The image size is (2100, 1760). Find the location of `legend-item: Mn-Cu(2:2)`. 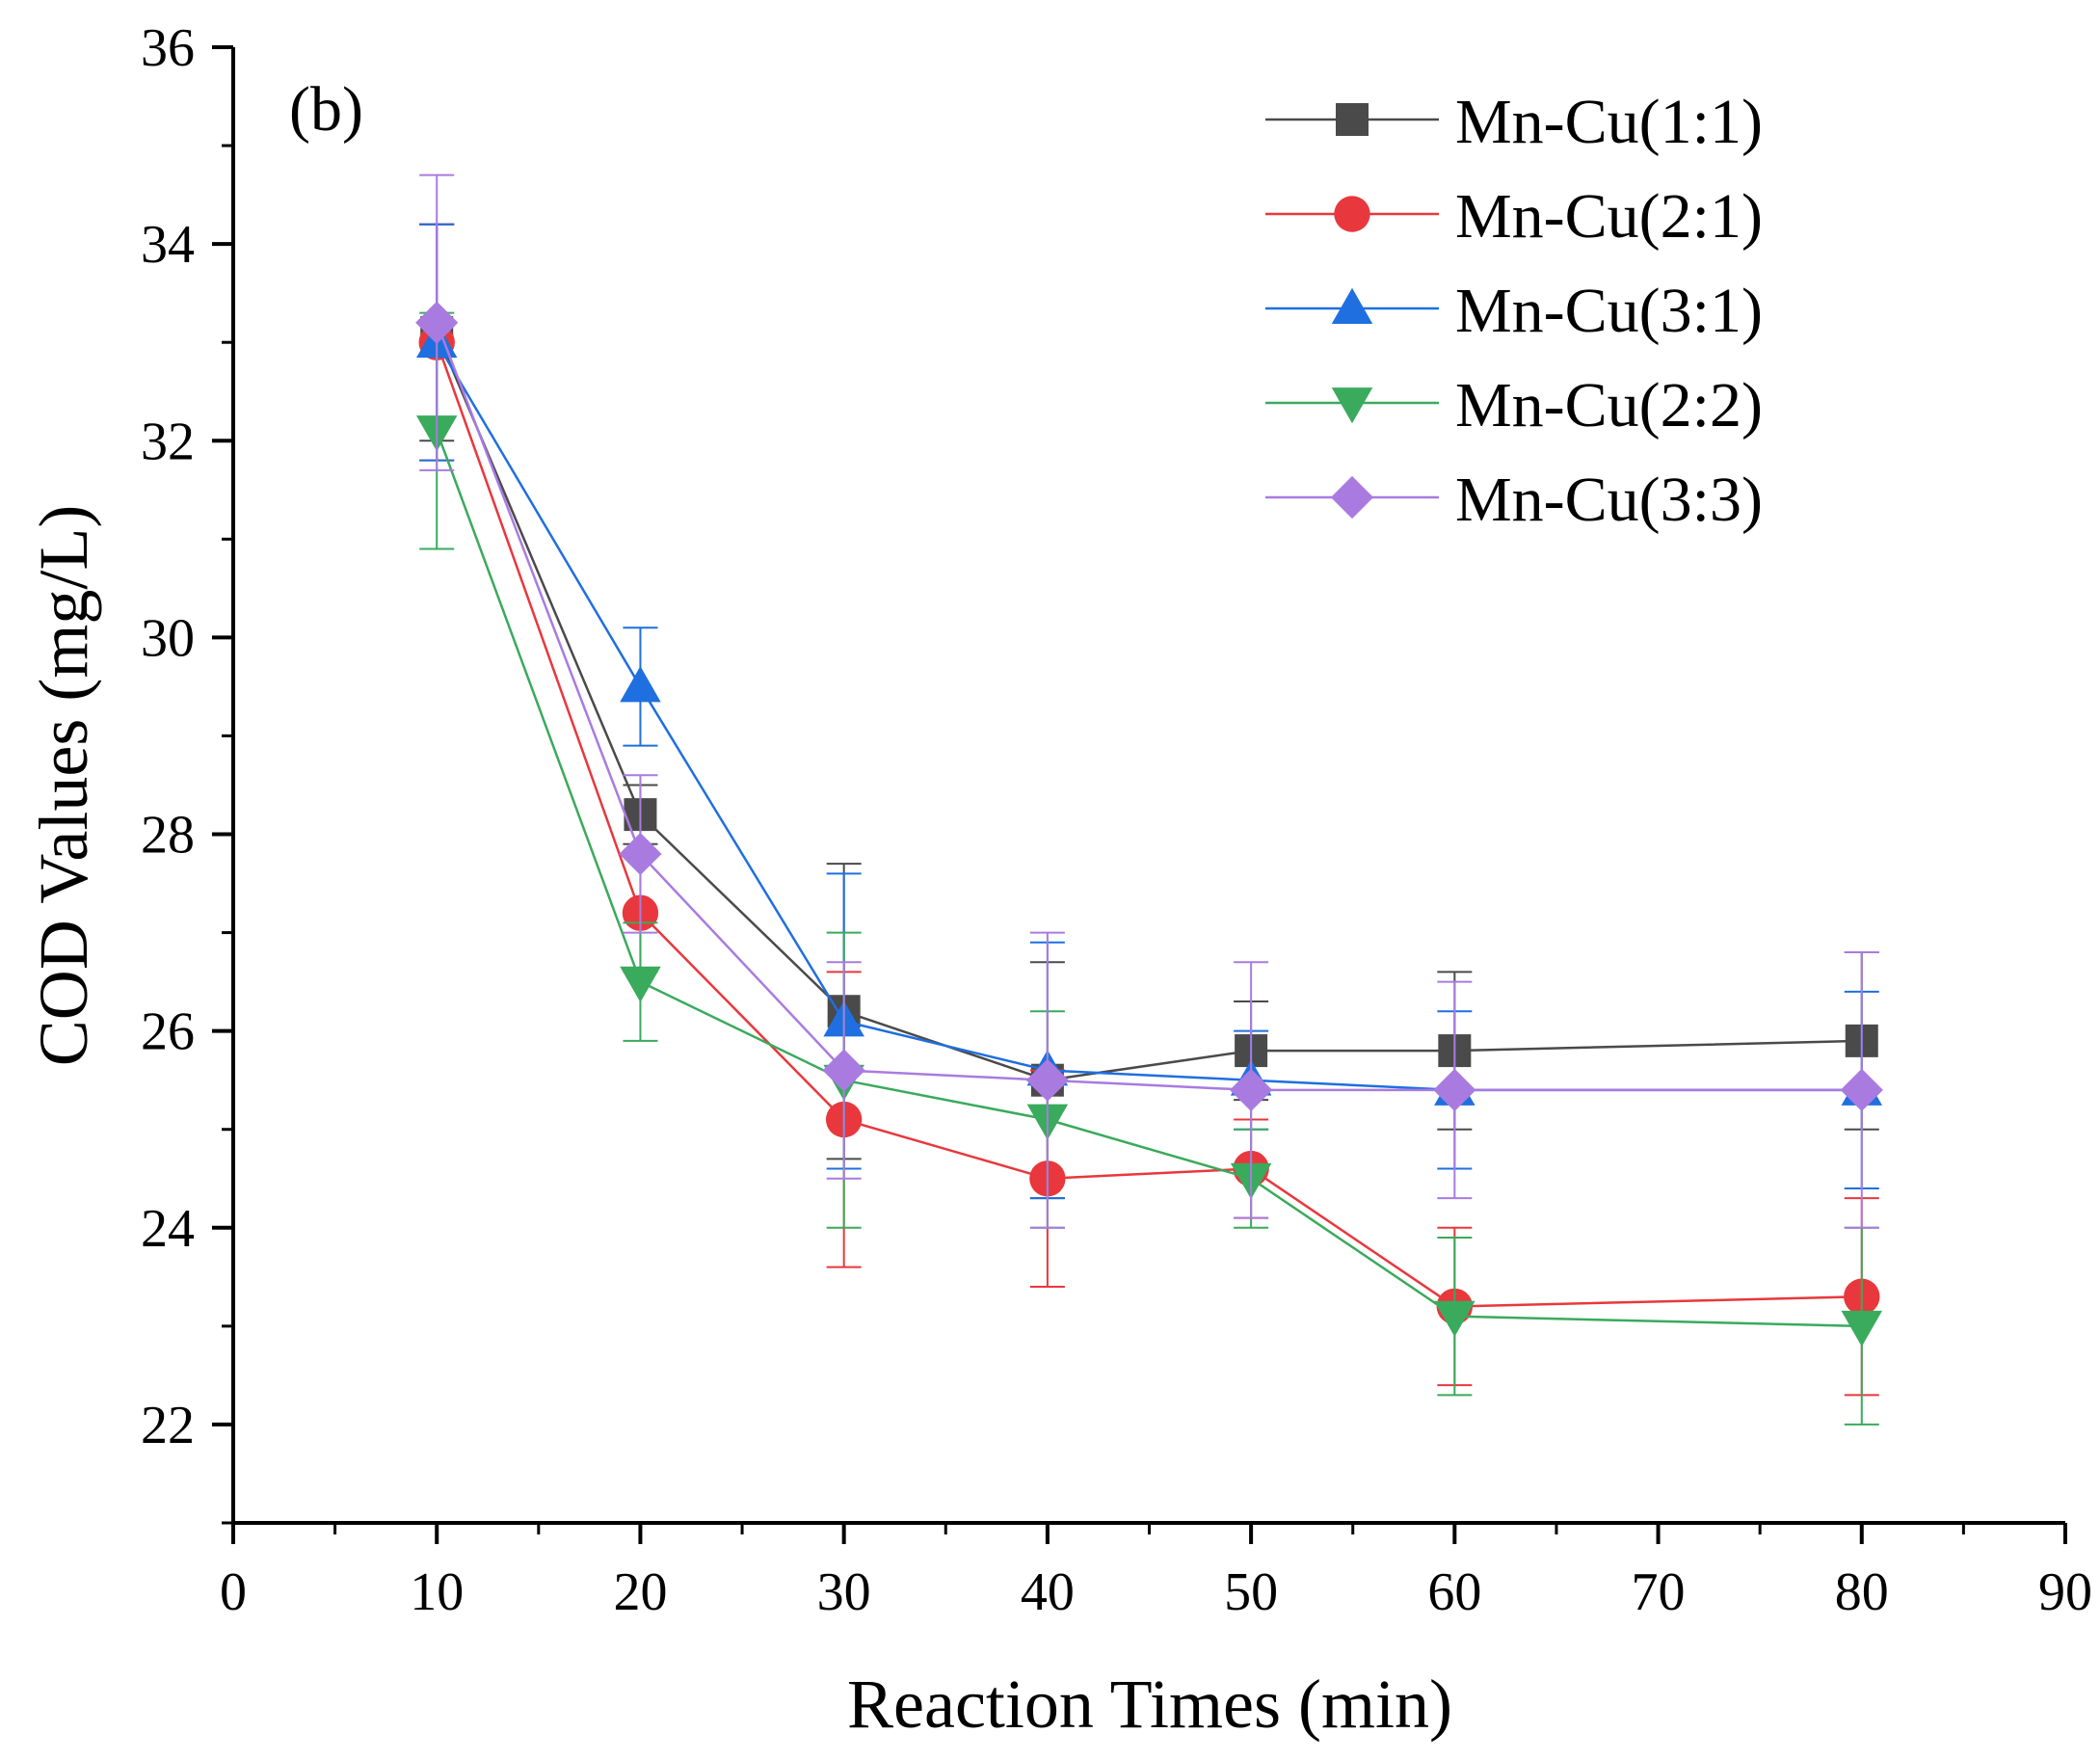

legend-item: Mn-Cu(2:2) is located at coordinates (1514, 405).